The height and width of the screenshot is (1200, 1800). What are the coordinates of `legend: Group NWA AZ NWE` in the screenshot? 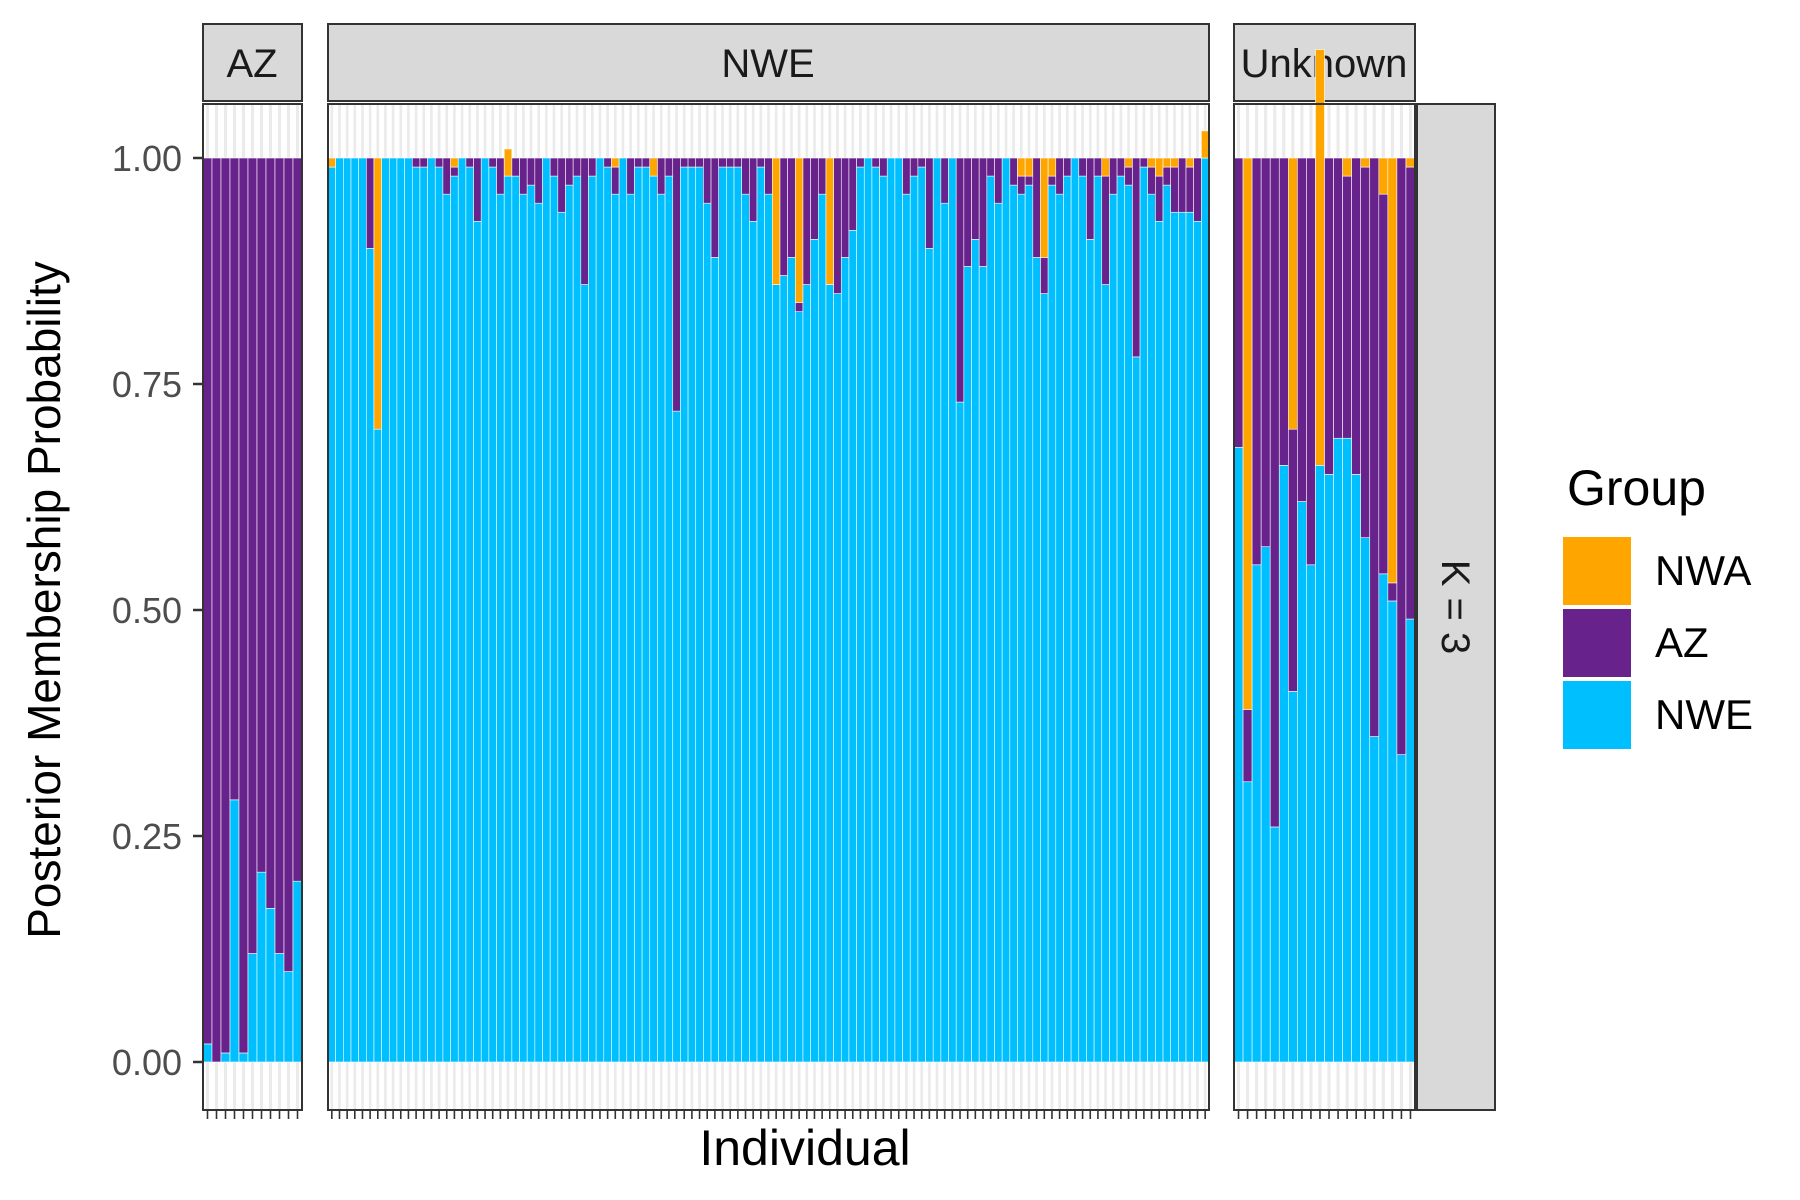 It's located at (1658, 604).